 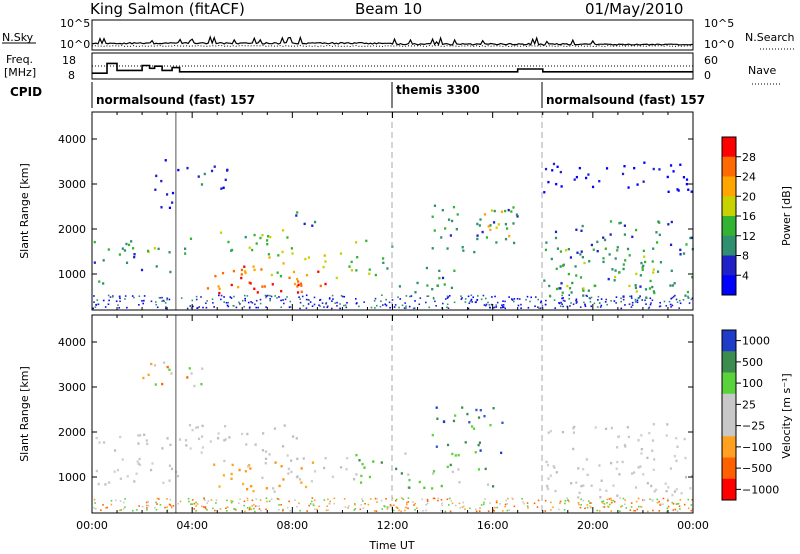 I want to click on velocity-xtick-label: 20:00, so click(x=593, y=525).